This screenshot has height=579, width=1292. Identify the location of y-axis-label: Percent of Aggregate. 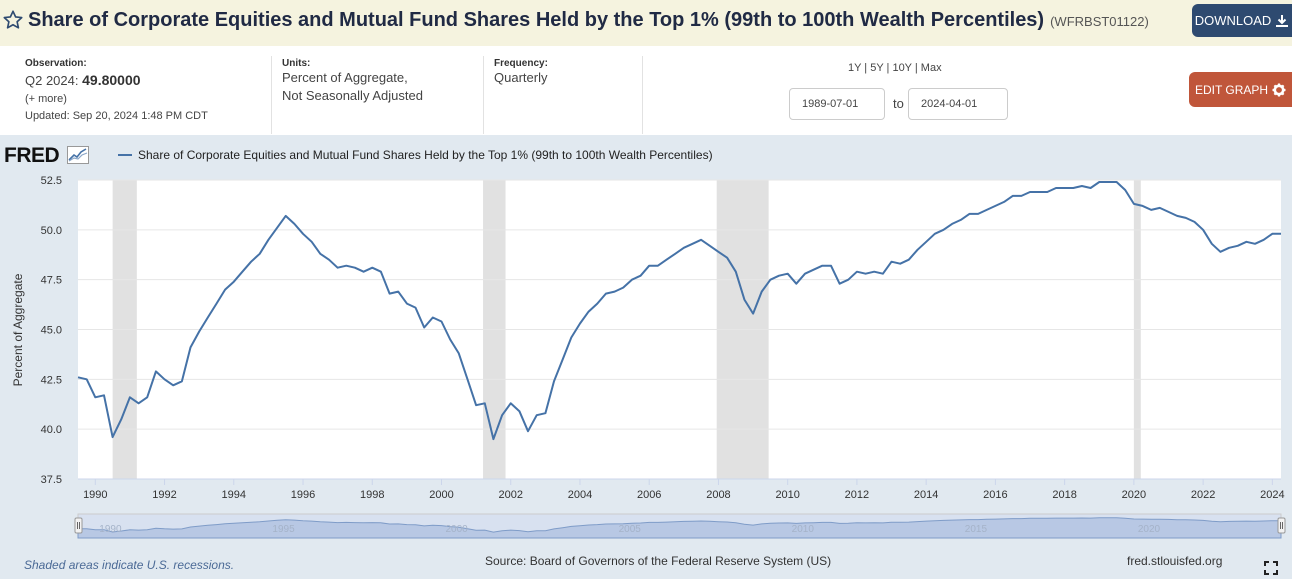
(18, 329).